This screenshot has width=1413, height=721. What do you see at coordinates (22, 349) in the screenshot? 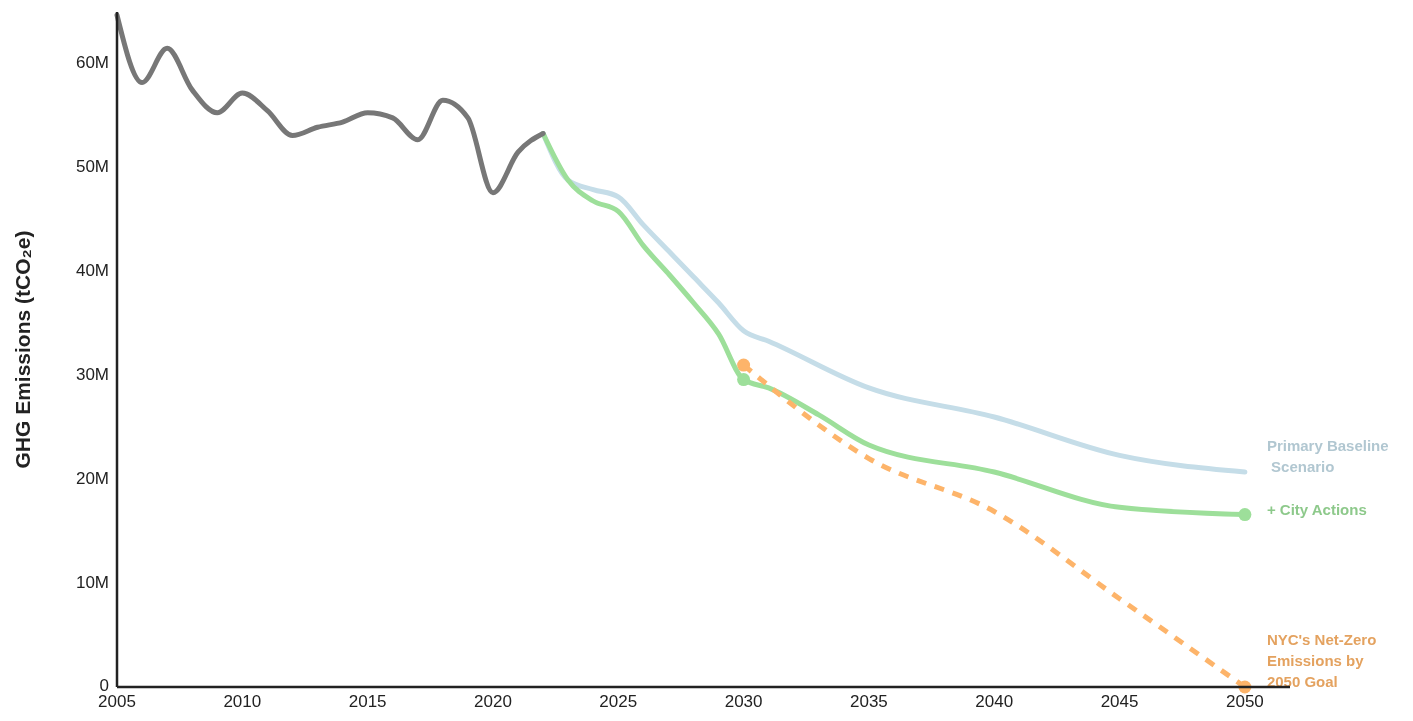
I see `y-axis-title: GHG Emissions (tCO₂e)` at bounding box center [22, 349].